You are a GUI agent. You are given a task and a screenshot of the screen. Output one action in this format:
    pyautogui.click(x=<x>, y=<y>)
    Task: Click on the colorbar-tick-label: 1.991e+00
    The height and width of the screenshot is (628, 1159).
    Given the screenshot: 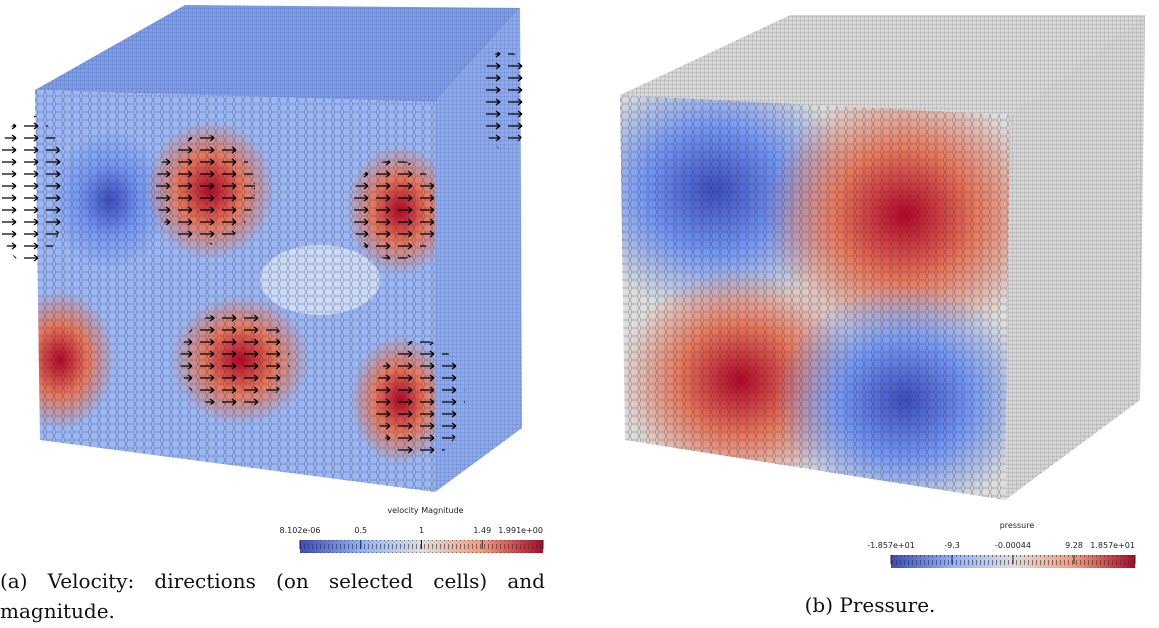 What is the action you would take?
    pyautogui.click(x=520, y=530)
    